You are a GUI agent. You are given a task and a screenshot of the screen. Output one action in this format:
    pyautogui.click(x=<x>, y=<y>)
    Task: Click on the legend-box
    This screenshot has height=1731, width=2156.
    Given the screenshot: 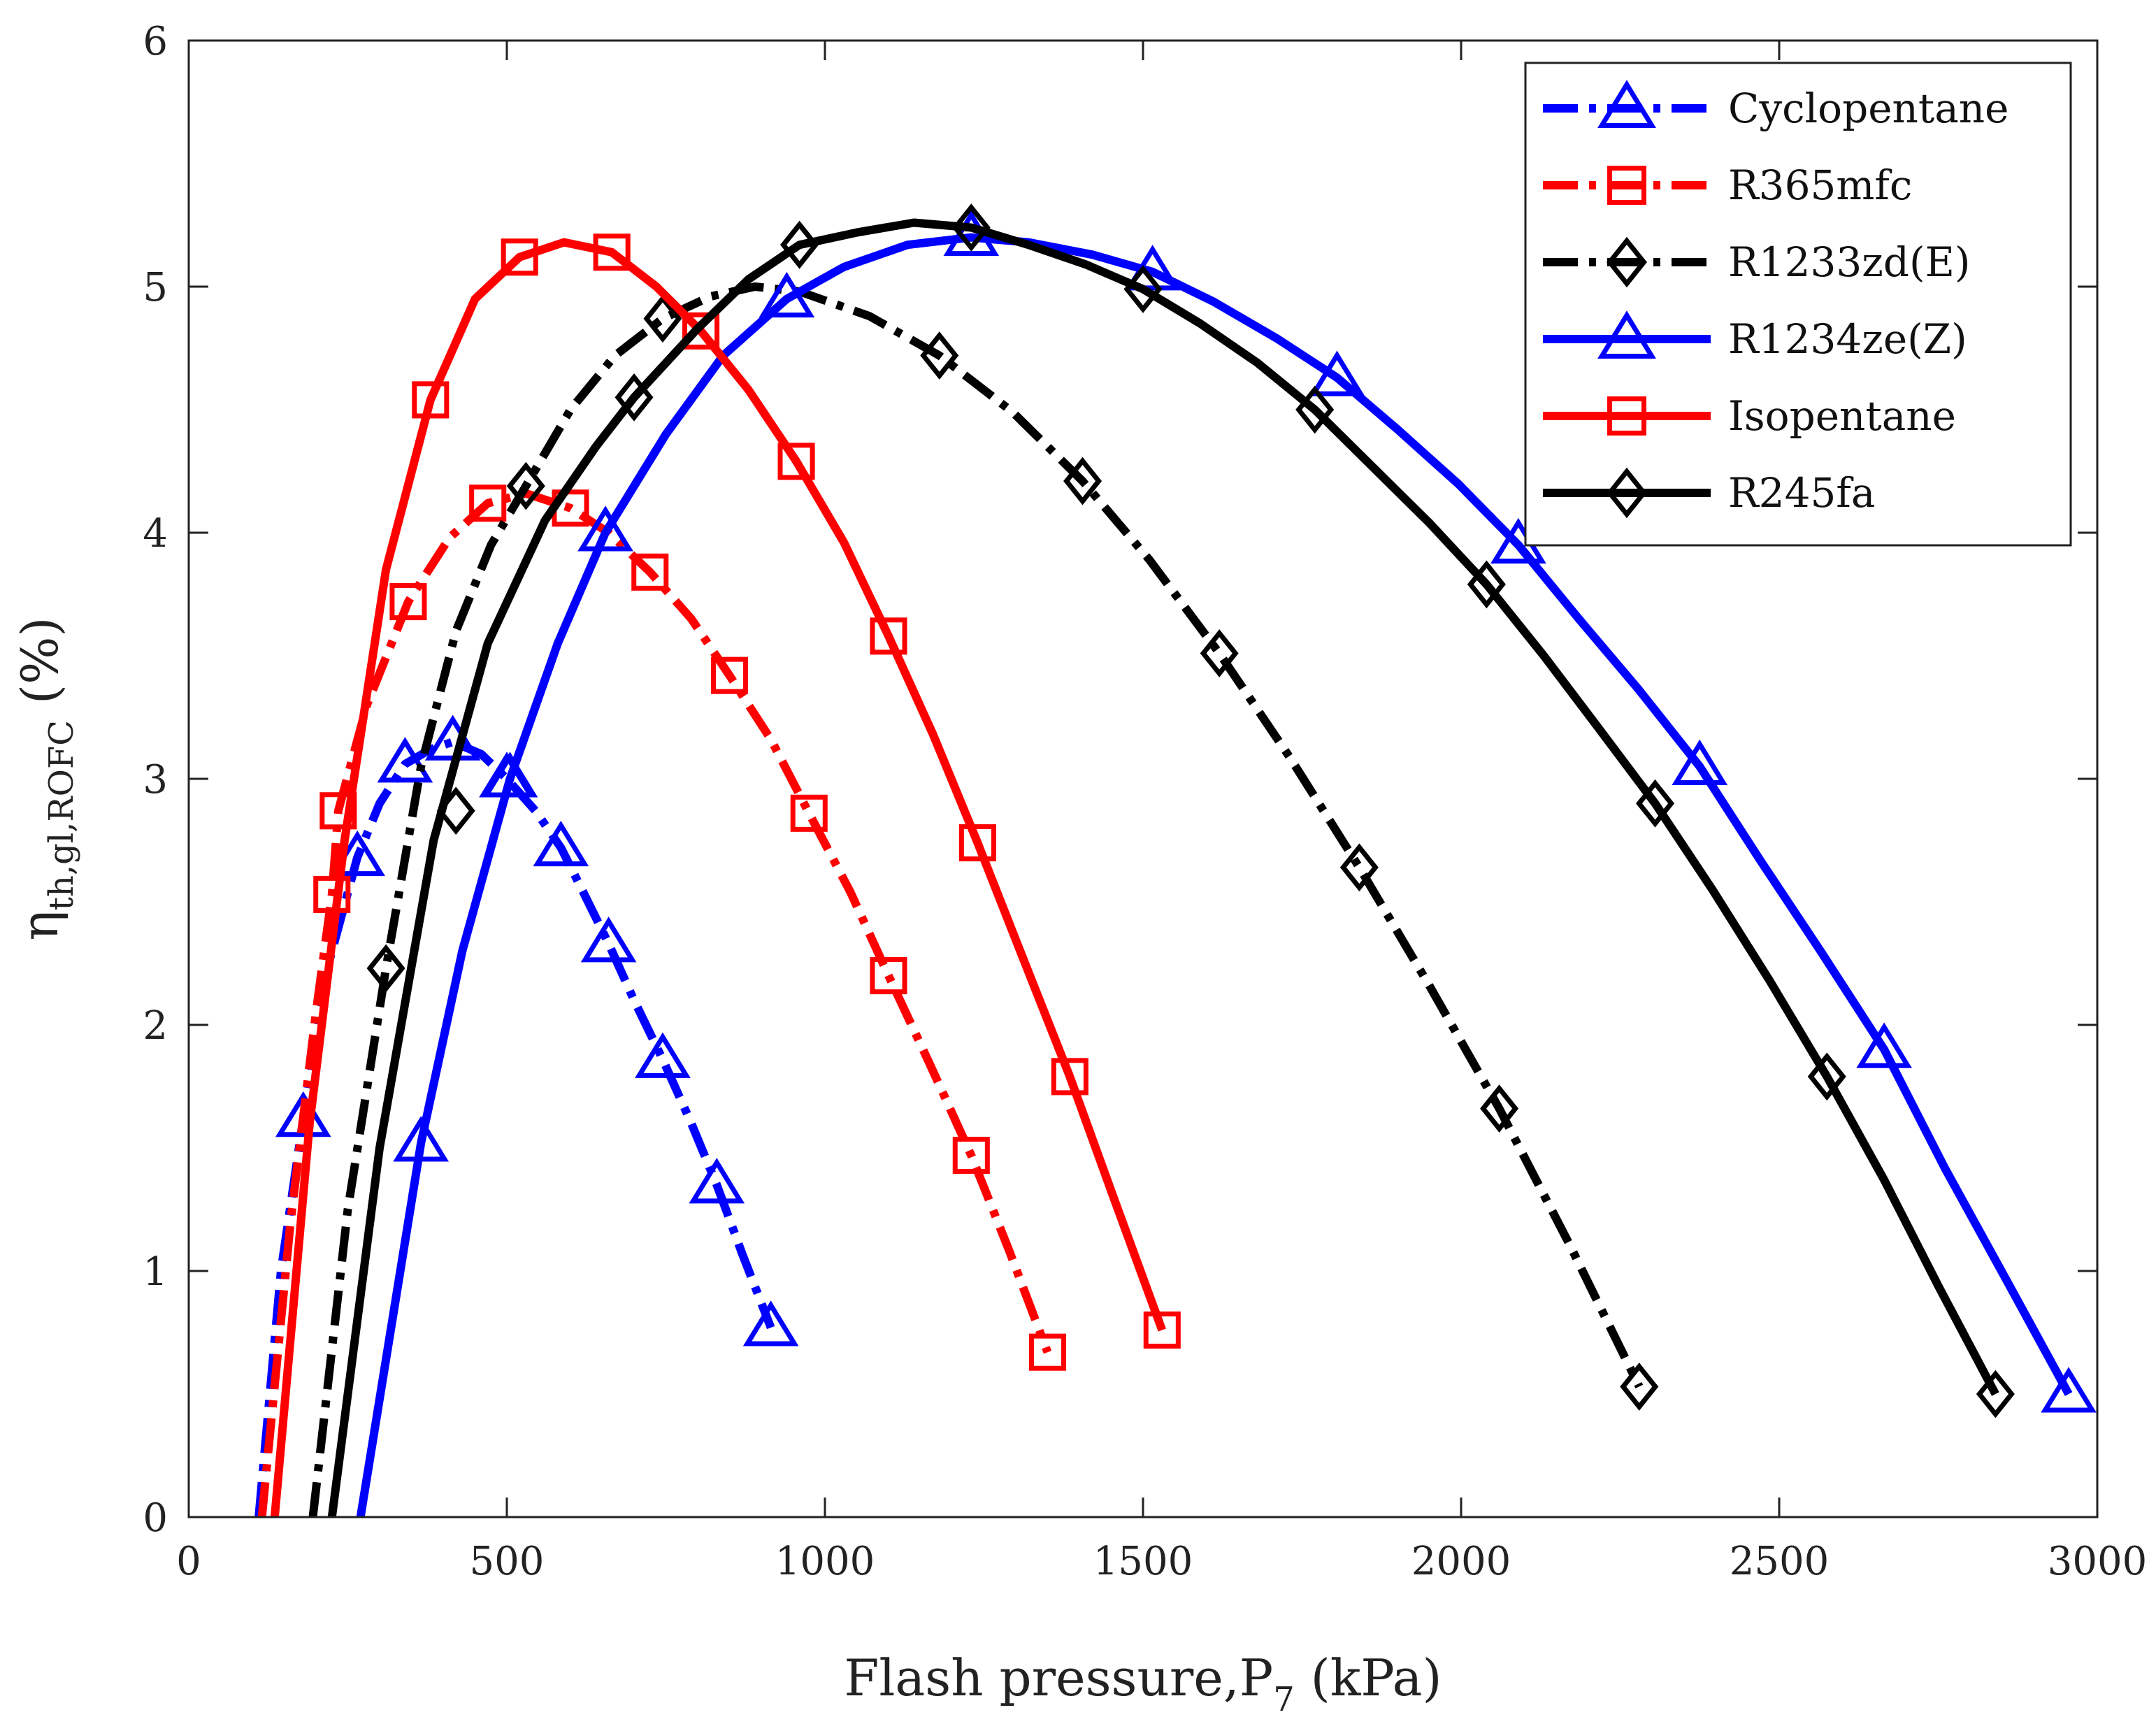 What is the action you would take?
    pyautogui.click(x=1798, y=304)
    